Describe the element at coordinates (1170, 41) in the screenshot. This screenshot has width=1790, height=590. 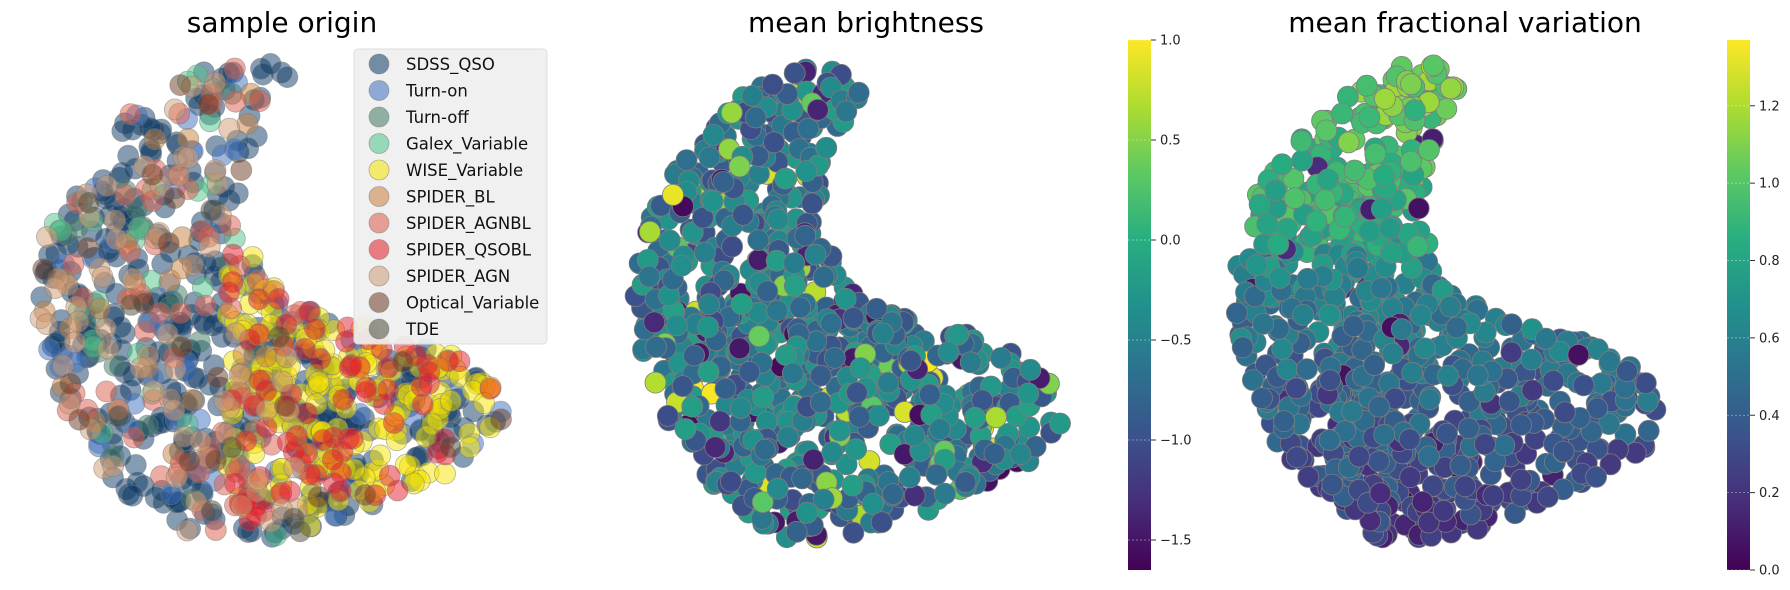
I see `colorbar-tick-label: 1.0` at that location.